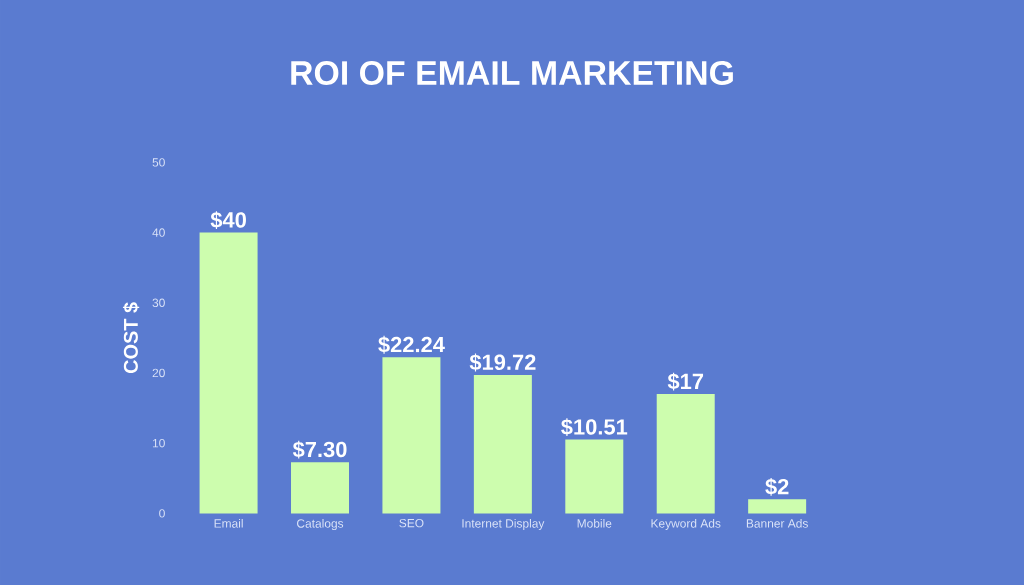  I want to click on x-tick-label: SEO, so click(411, 523).